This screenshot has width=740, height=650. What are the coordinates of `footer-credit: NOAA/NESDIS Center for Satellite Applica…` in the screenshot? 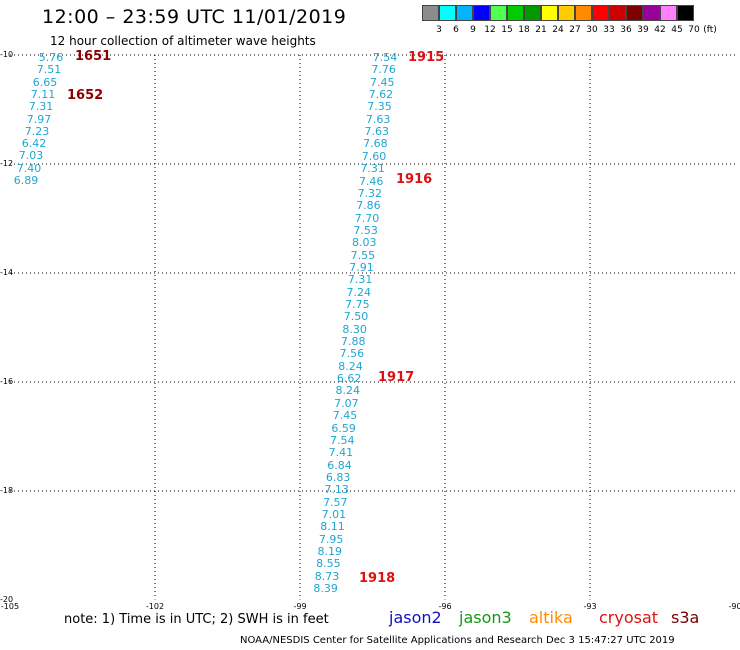 It's located at (457, 640).